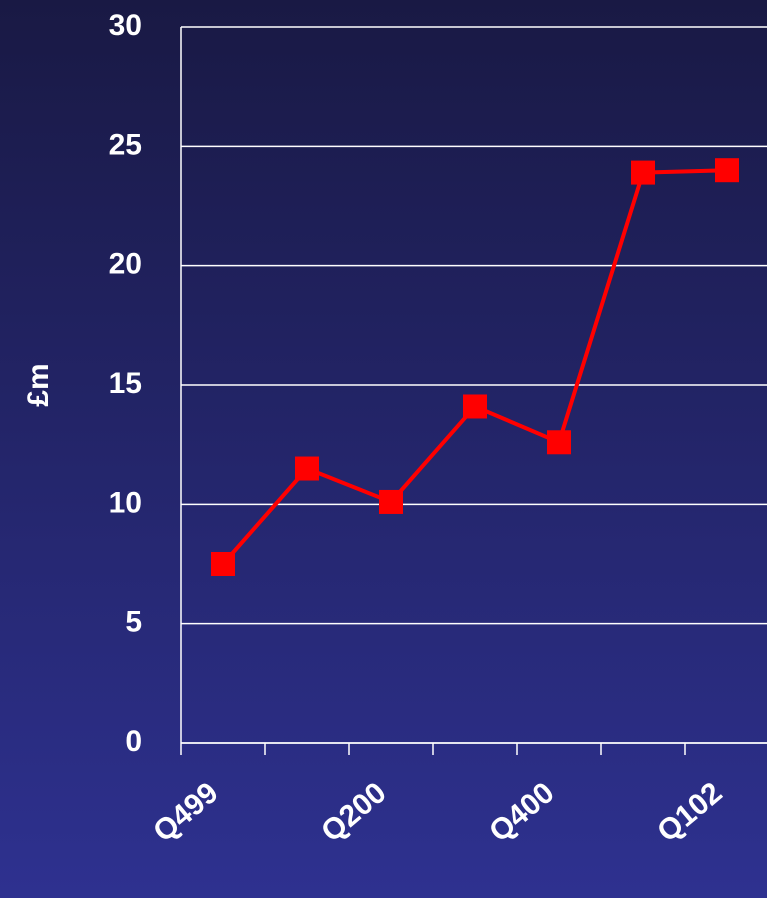 The width and height of the screenshot is (767, 898). Describe the element at coordinates (125, 502) in the screenshot. I see `y-tick-label: 10` at that location.